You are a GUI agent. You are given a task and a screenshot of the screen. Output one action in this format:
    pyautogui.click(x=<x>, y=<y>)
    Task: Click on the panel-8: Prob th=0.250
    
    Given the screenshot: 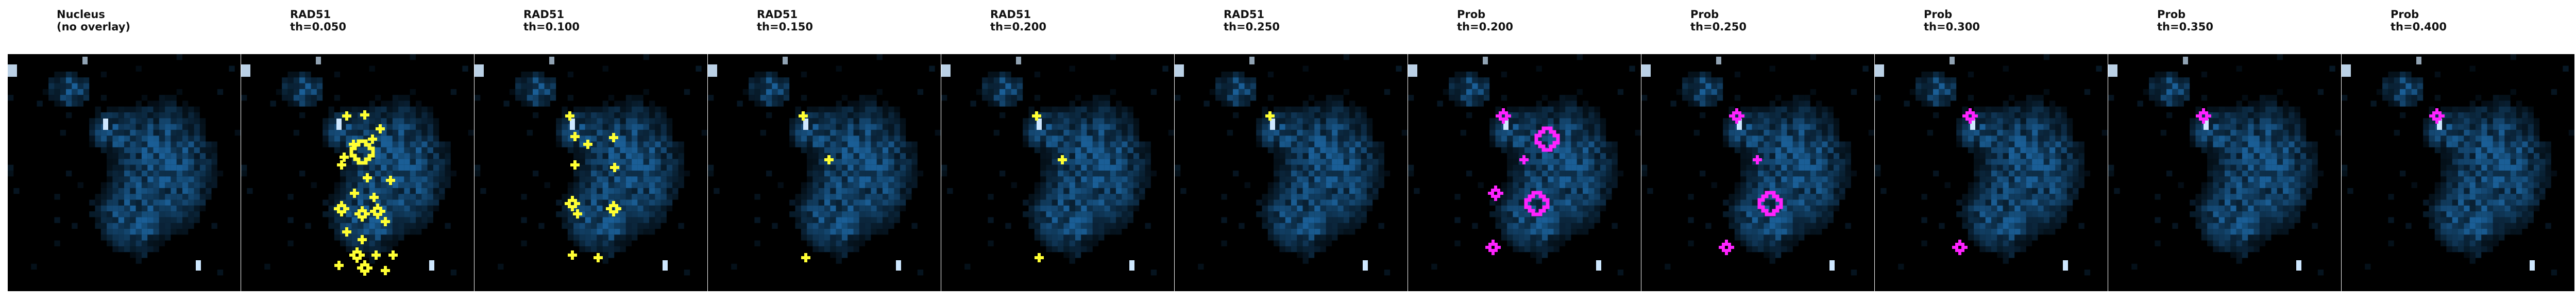 What is the action you would take?
    pyautogui.click(x=1757, y=151)
    